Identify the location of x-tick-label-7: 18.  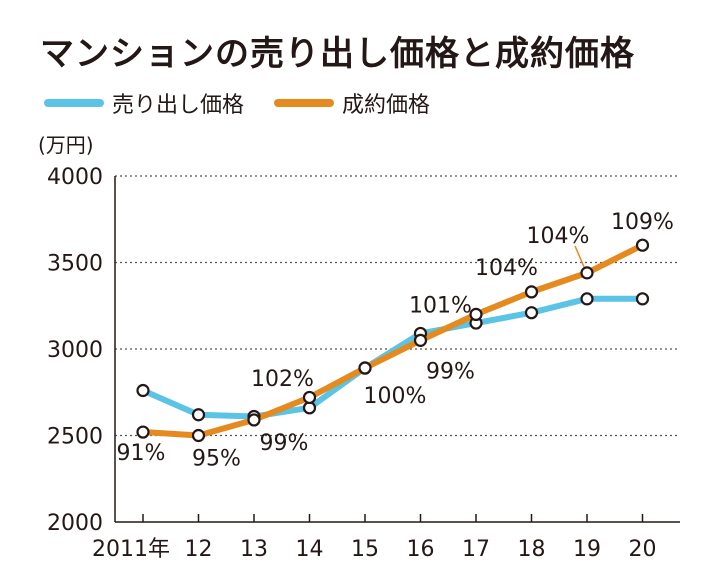
(532, 549).